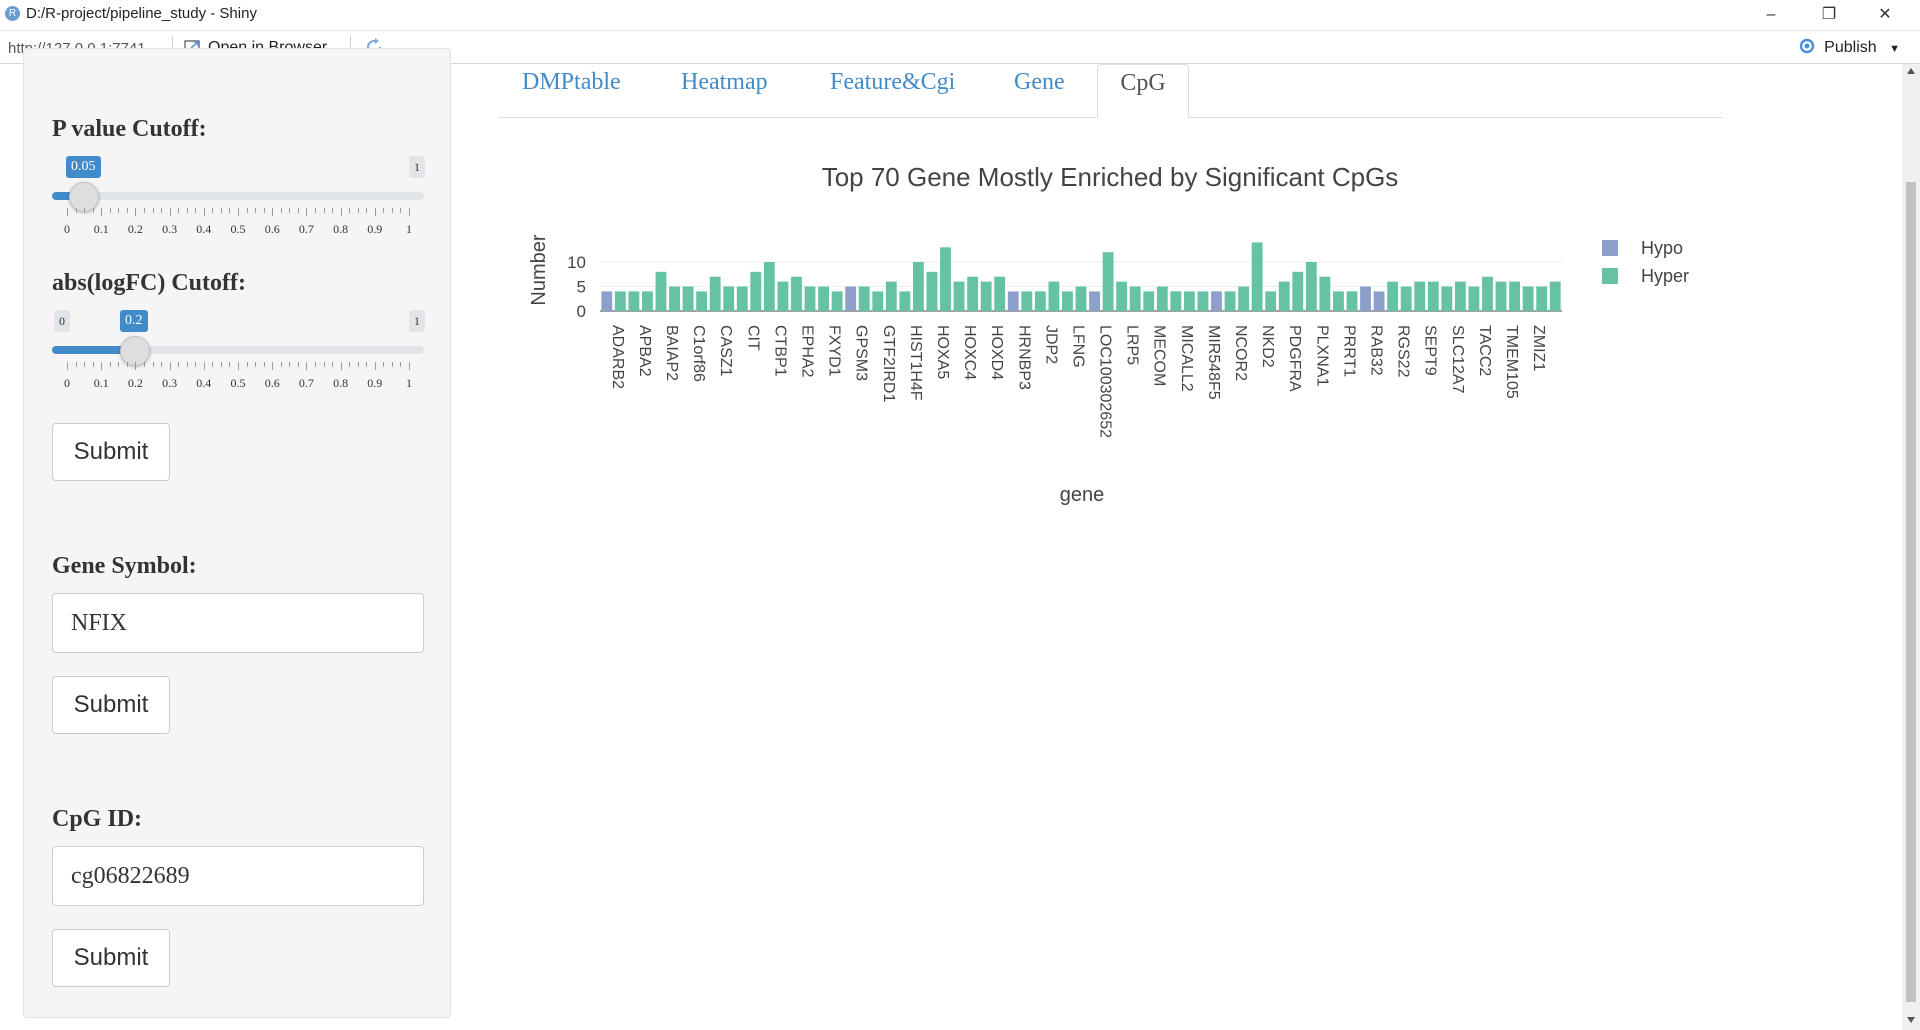  Describe the element at coordinates (111, 705) in the screenshot. I see `gene-submit-button: Submit` at that location.